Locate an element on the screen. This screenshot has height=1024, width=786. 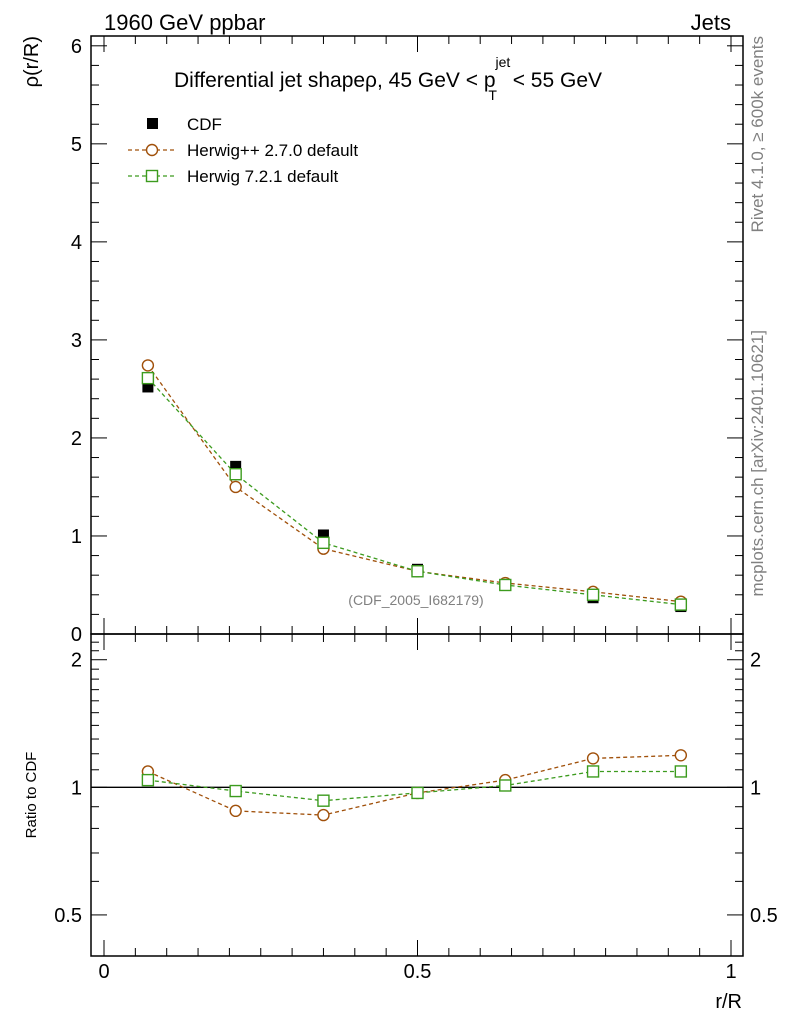
ratio-ylabel: Ratio to CDF is located at coordinates (31, 795).